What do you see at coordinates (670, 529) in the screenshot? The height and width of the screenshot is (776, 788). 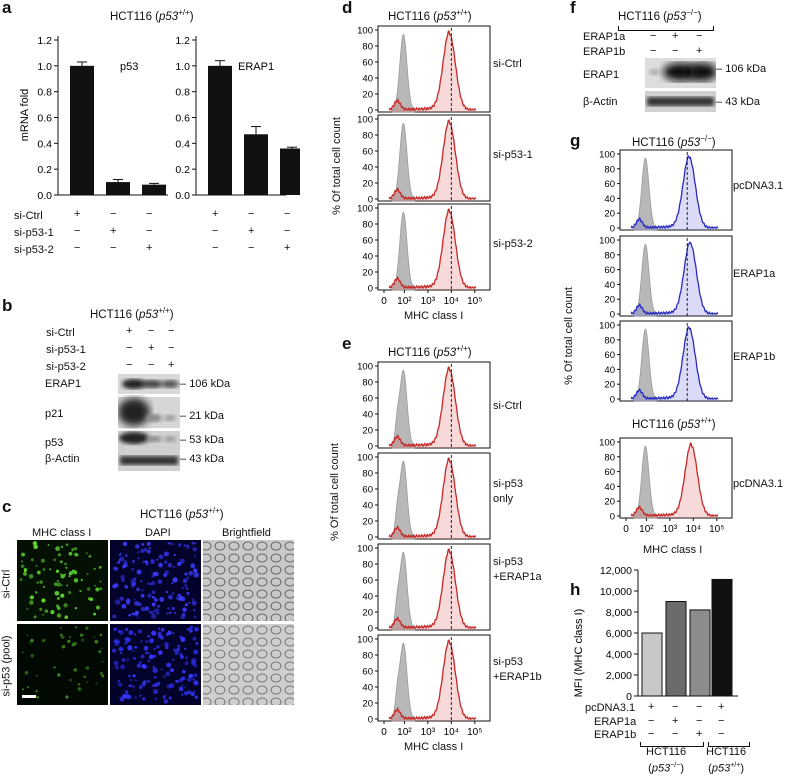 I see `hist-x-tick-label: 10³` at bounding box center [670, 529].